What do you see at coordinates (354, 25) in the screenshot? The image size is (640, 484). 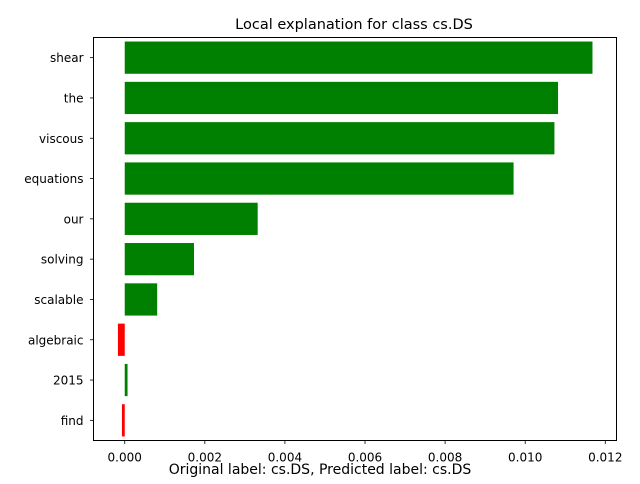 I see `chart-title: Local explanation for class cs.DS` at bounding box center [354, 25].